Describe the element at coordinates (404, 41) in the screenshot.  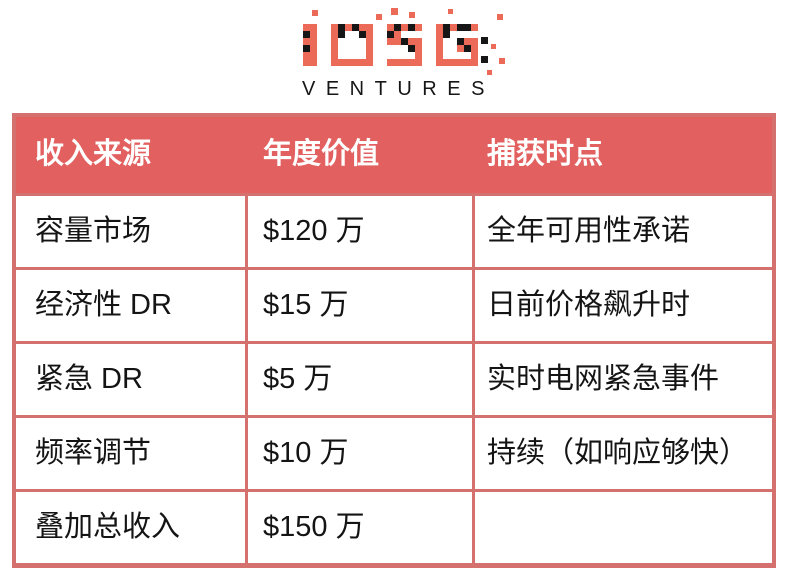
I see `iosg-pixel-logo-icon` at that location.